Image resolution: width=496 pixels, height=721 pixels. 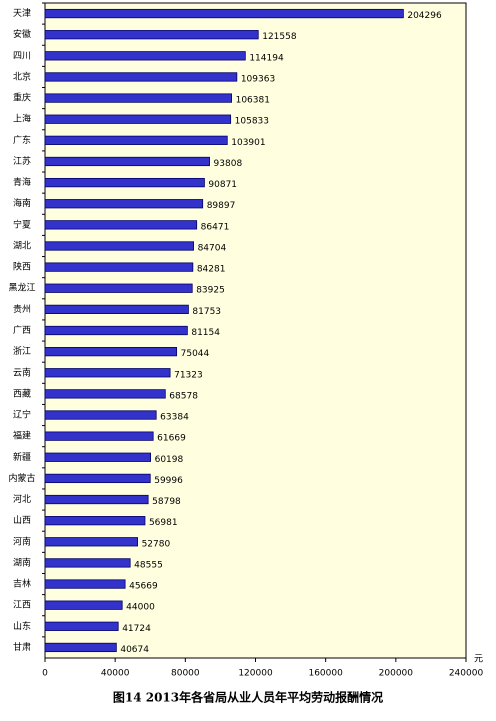 What do you see at coordinates (424, 16) in the screenshot?
I see `value-label: 204296` at bounding box center [424, 16].